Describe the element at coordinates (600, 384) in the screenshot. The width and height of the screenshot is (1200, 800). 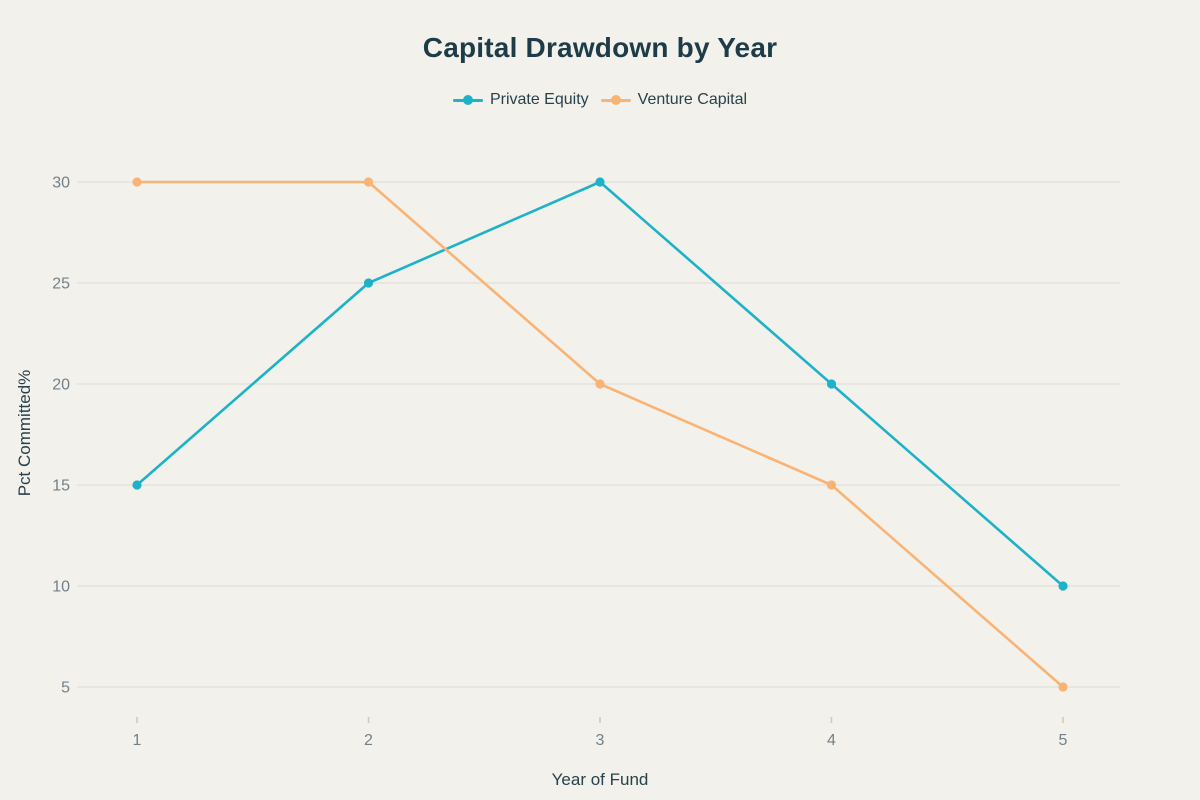
I see `data-point-venture-capital-x3` at that location.